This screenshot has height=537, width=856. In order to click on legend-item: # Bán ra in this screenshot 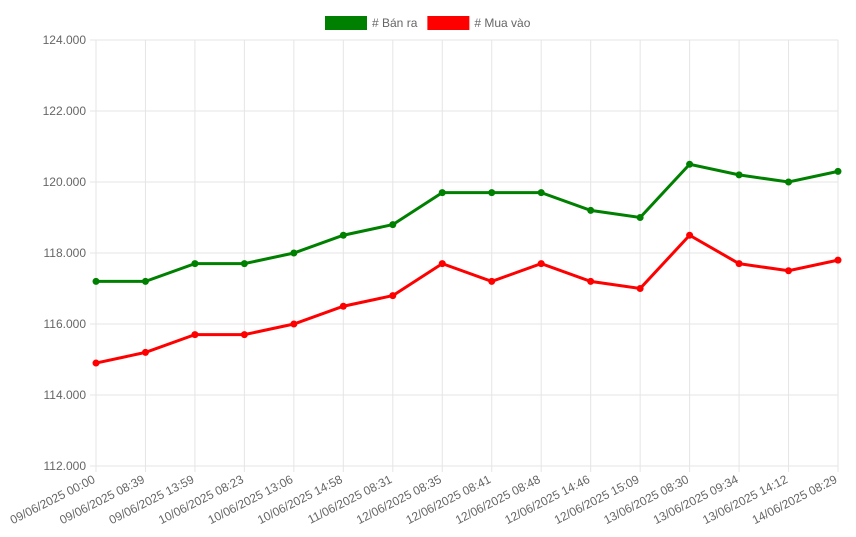, I will do `click(371, 23)`.